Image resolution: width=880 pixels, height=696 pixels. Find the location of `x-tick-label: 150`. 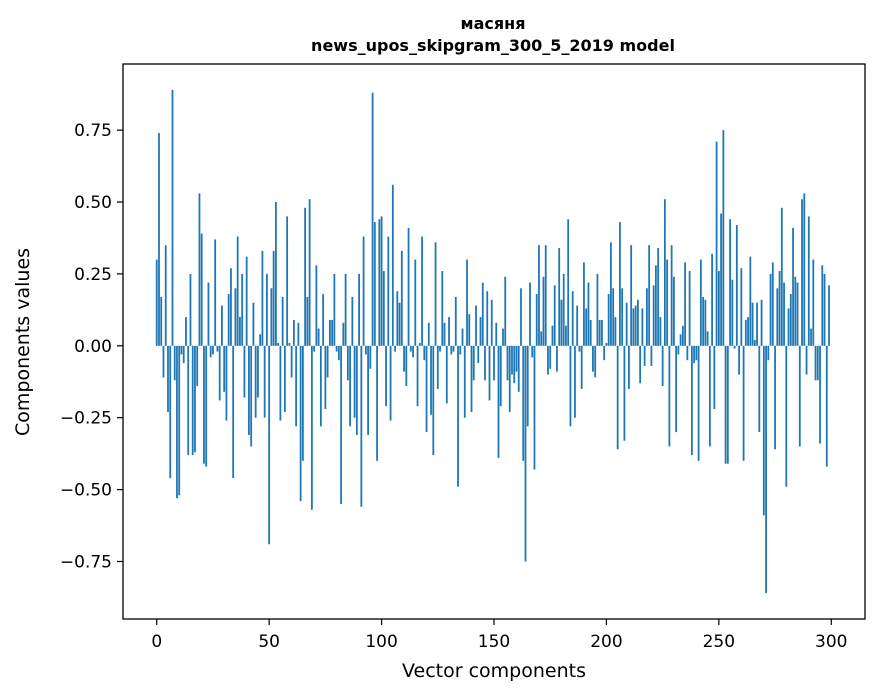

x-tick-label: 150 is located at coordinates (494, 642).